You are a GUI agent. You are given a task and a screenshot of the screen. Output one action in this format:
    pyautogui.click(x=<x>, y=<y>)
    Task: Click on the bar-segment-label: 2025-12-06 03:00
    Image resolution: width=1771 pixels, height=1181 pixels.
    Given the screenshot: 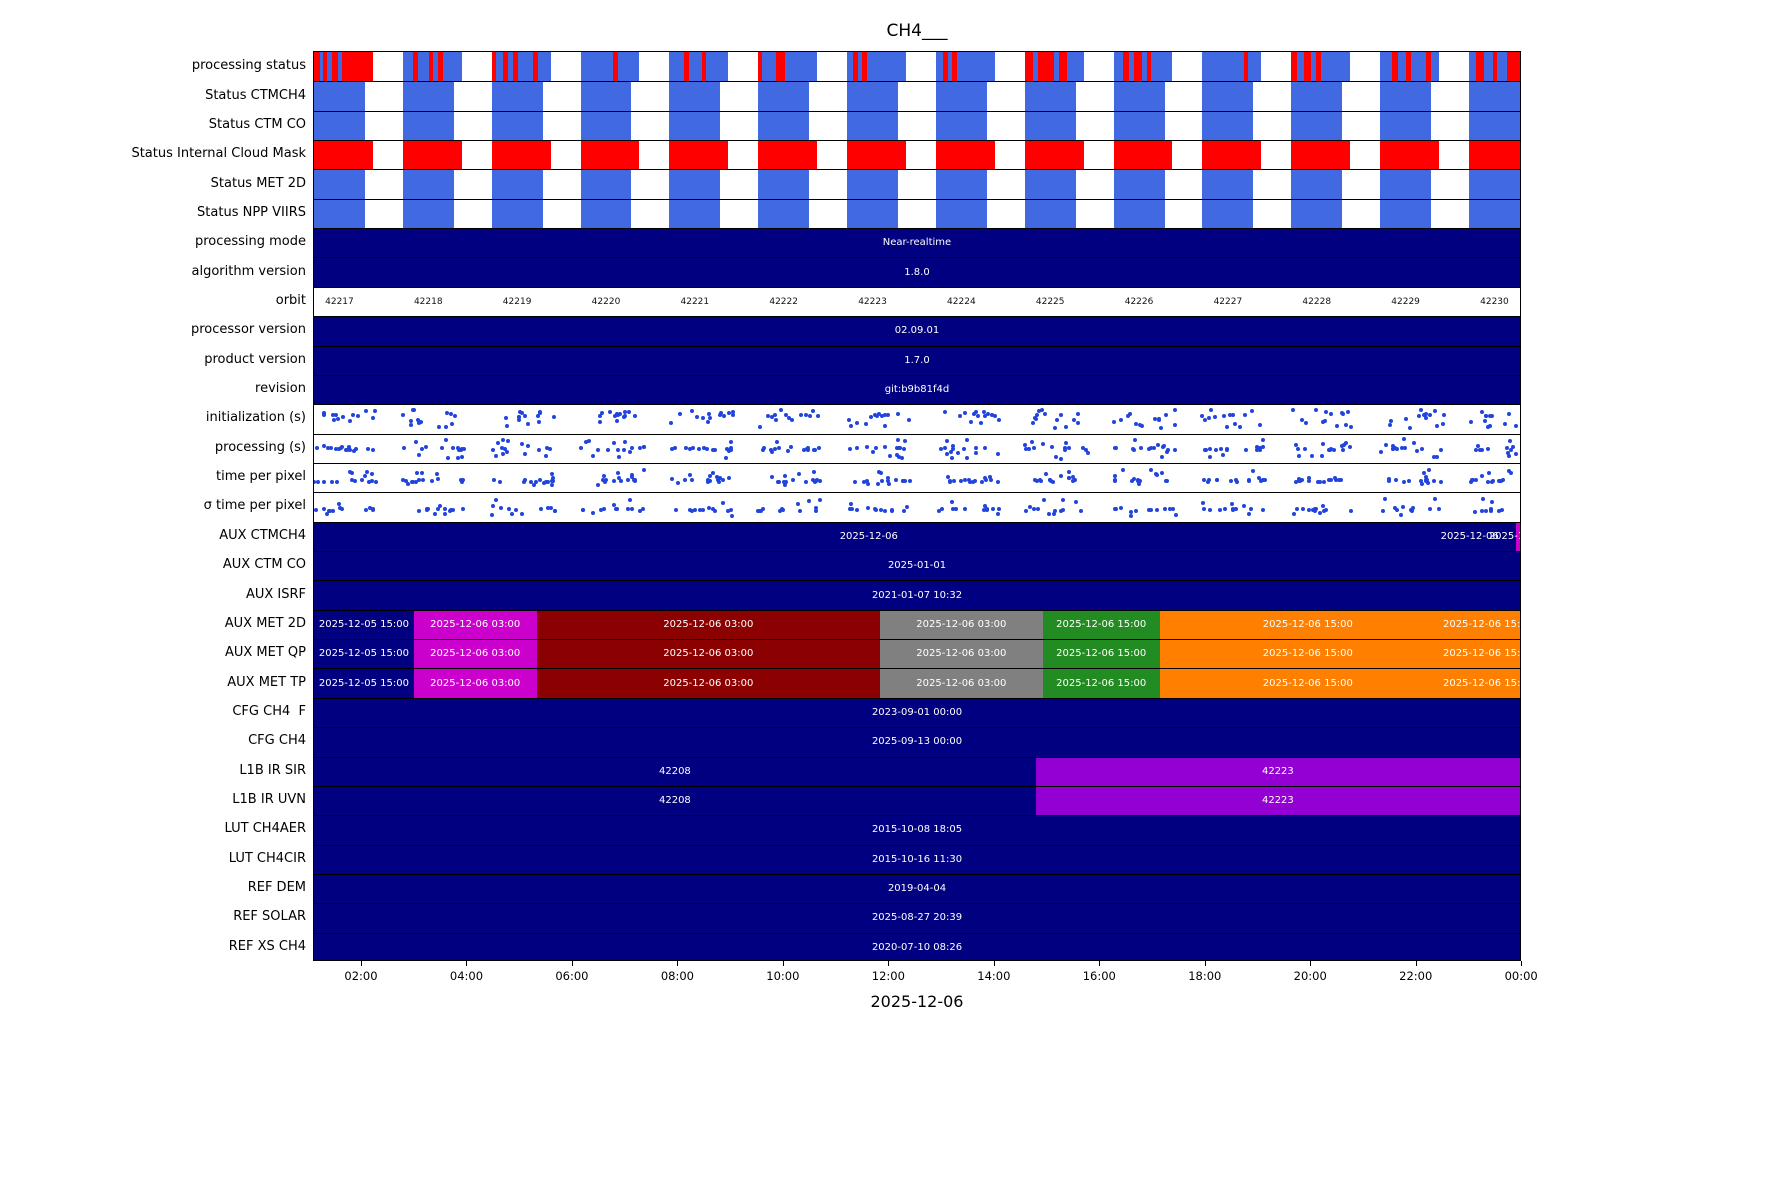 What is the action you would take?
    pyautogui.click(x=708, y=683)
    